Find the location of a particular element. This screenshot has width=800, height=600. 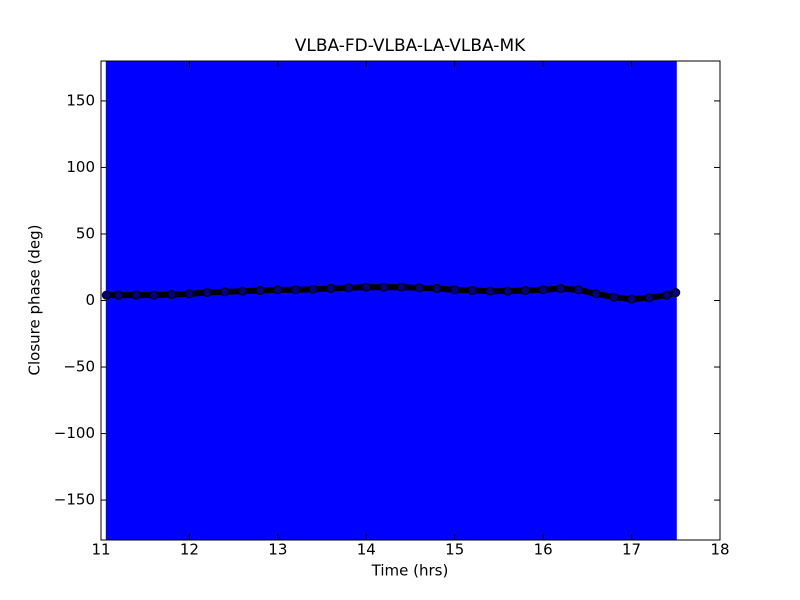

y-tick-label: 50 is located at coordinates (85, 233).